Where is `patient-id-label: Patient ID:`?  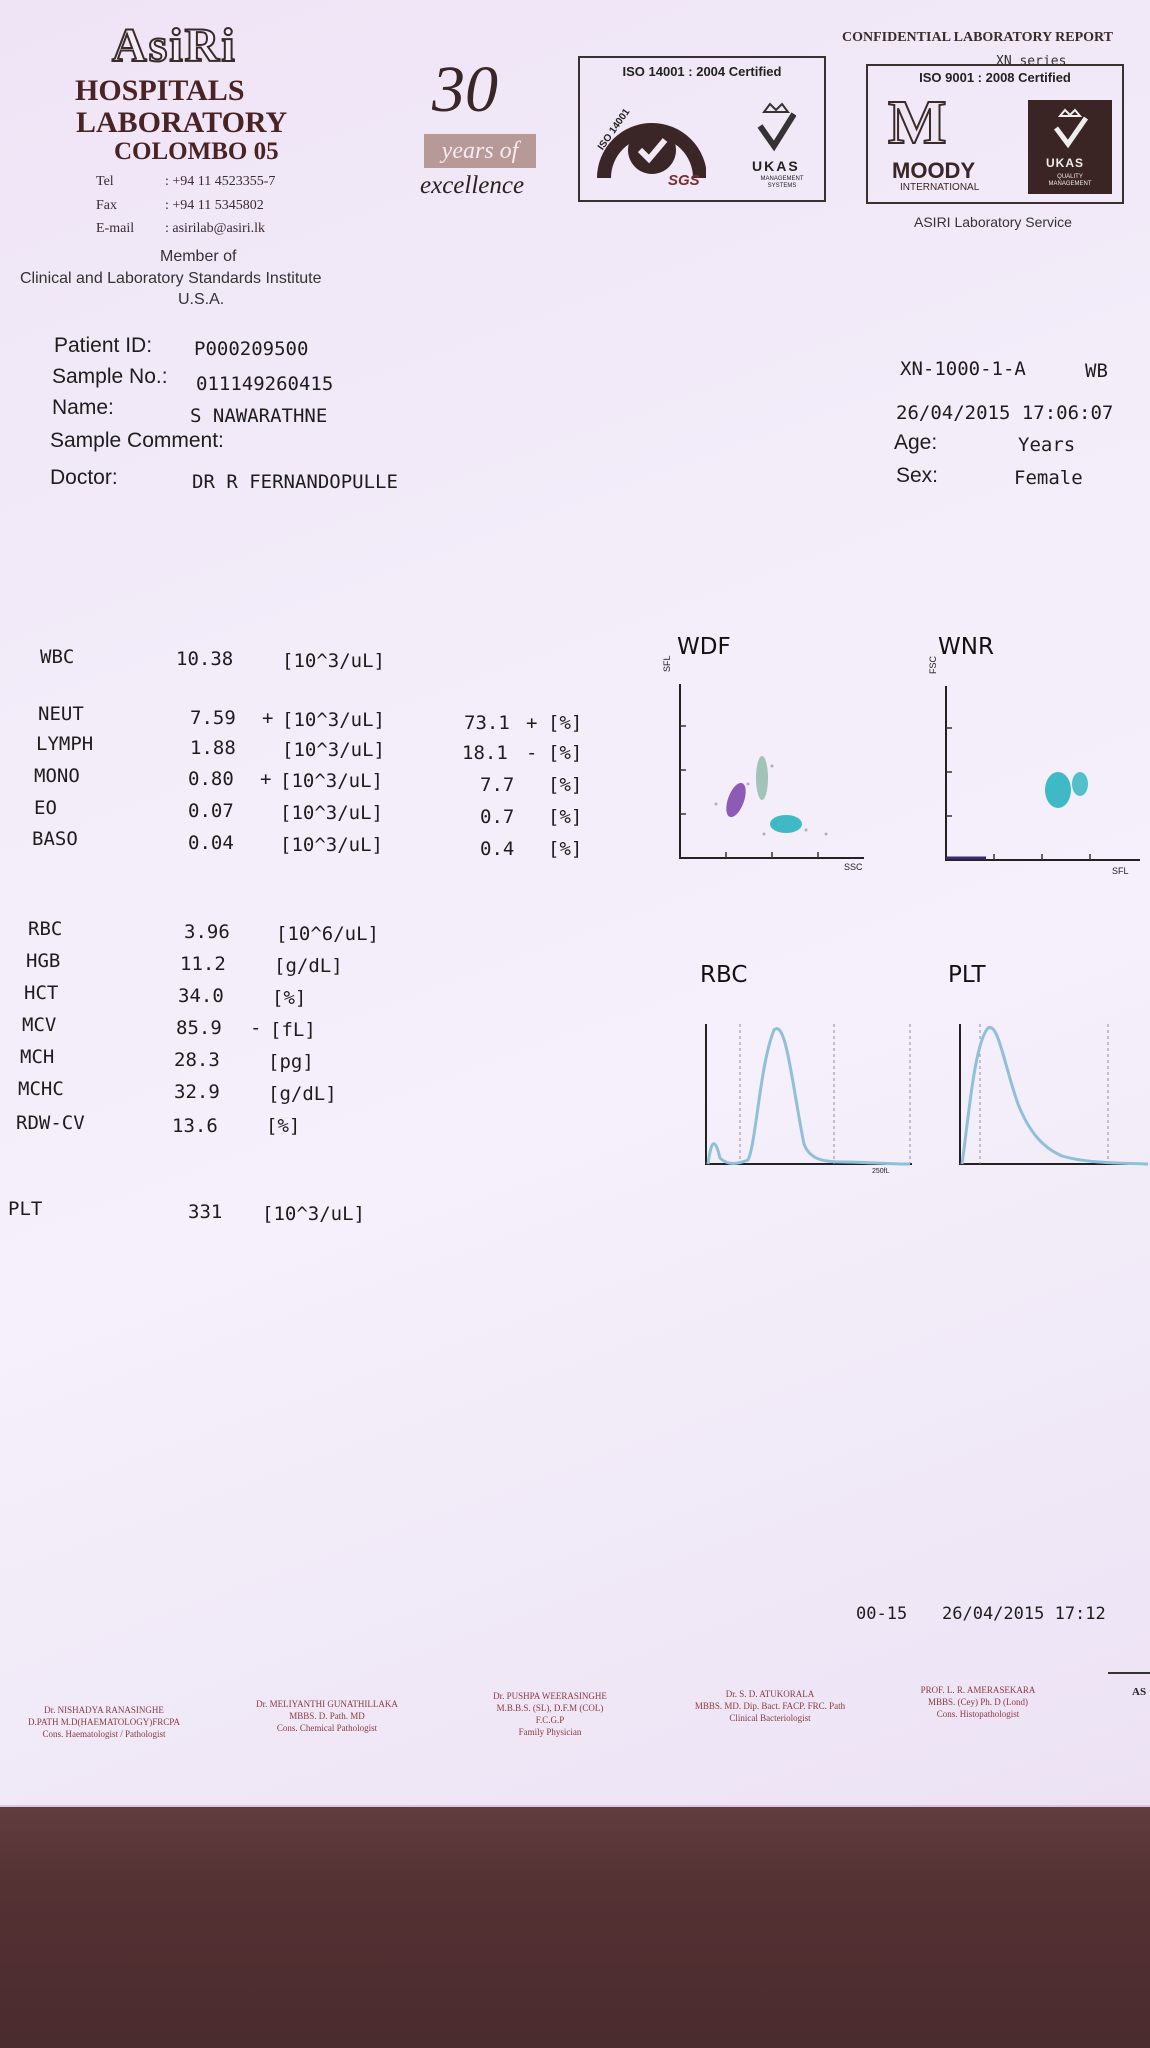 patient-id-label: Patient ID: is located at coordinates (103, 345).